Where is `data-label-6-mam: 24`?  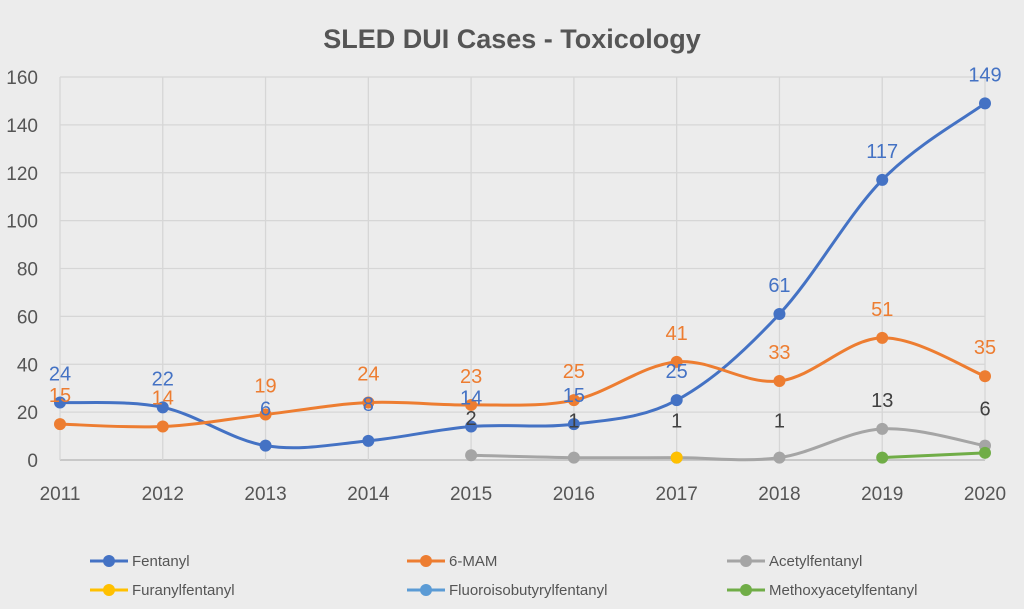 data-label-6-mam: 24 is located at coordinates (368, 375).